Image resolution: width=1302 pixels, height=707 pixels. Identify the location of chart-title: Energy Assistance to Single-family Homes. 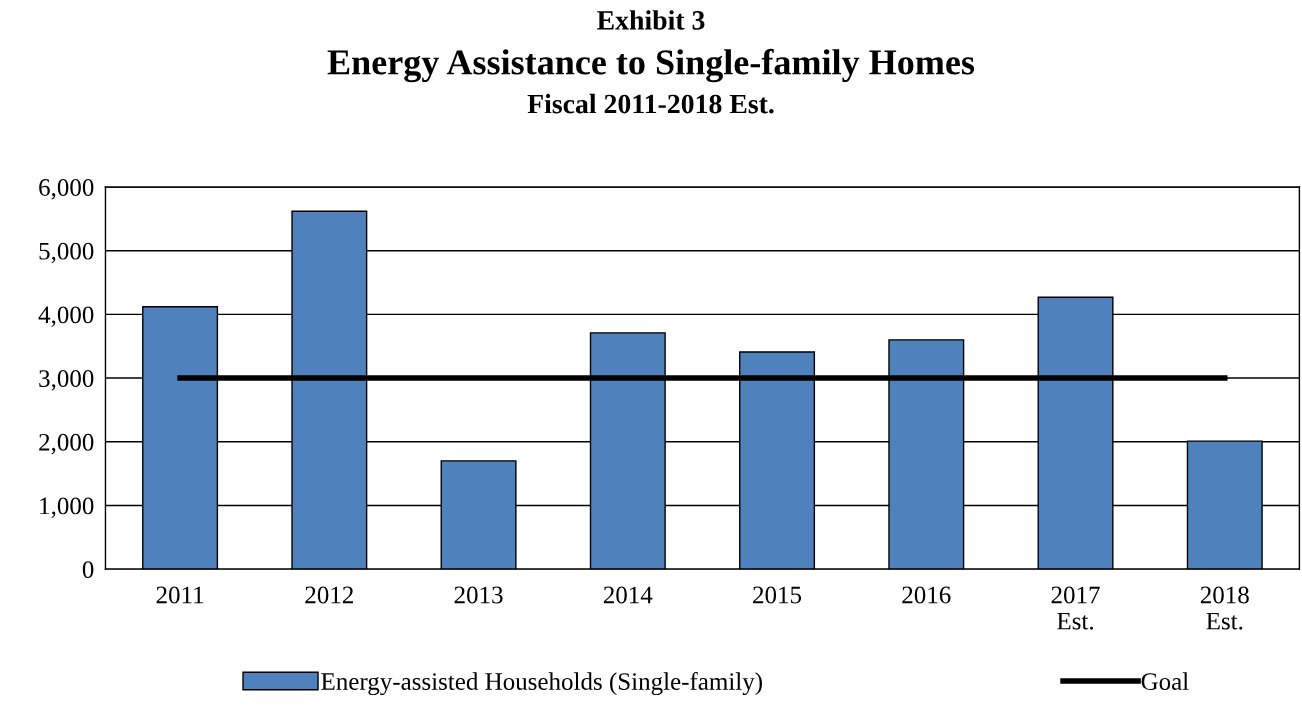
(651, 65).